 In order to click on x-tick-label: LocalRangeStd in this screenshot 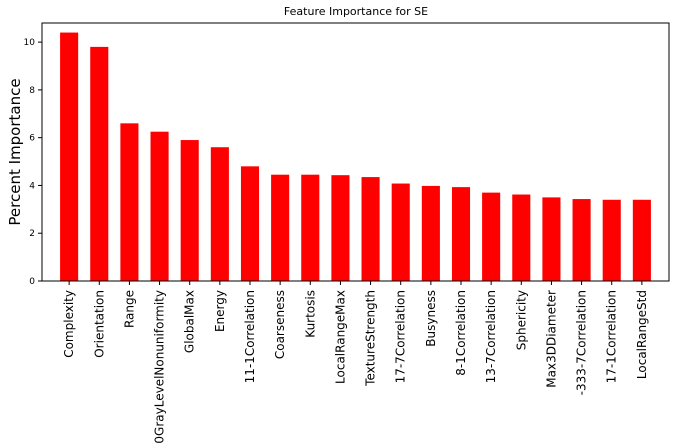, I will do `click(642, 334)`.